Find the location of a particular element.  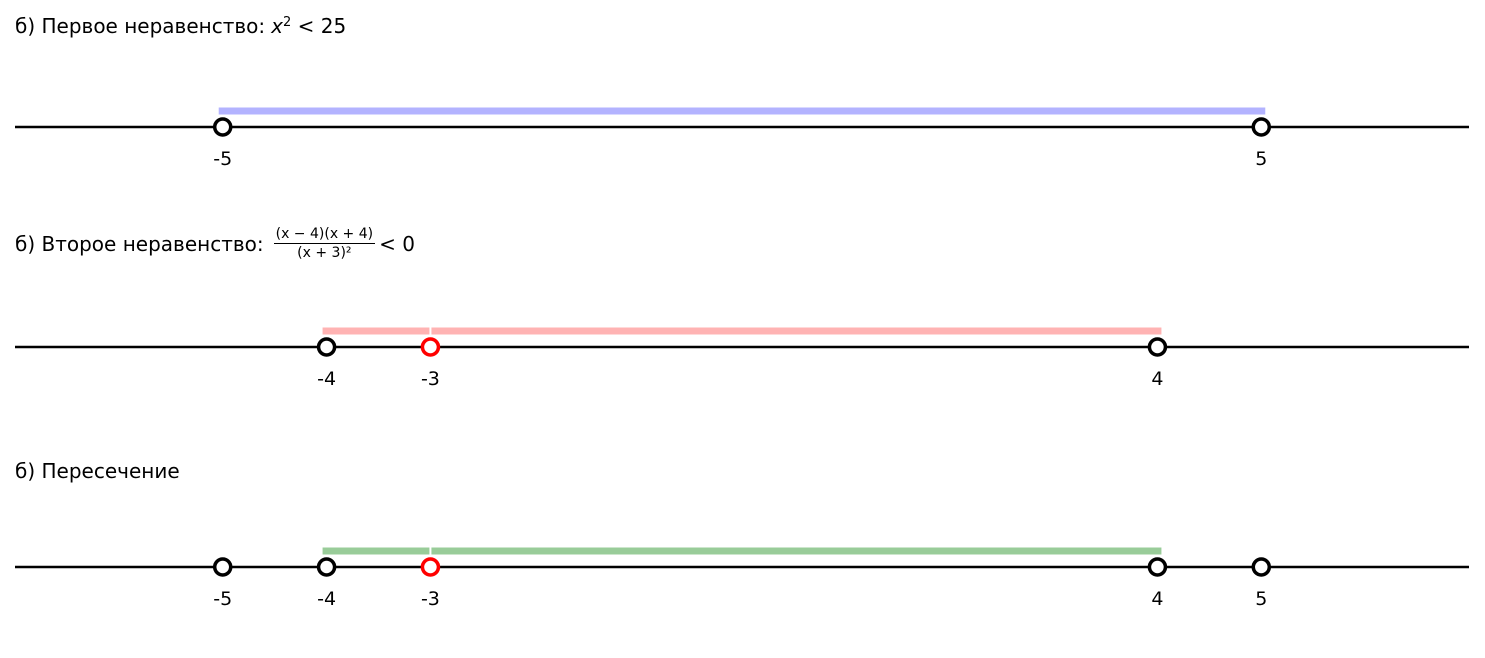

panel-3-title: б) Пересечение is located at coordinates (97, 471).